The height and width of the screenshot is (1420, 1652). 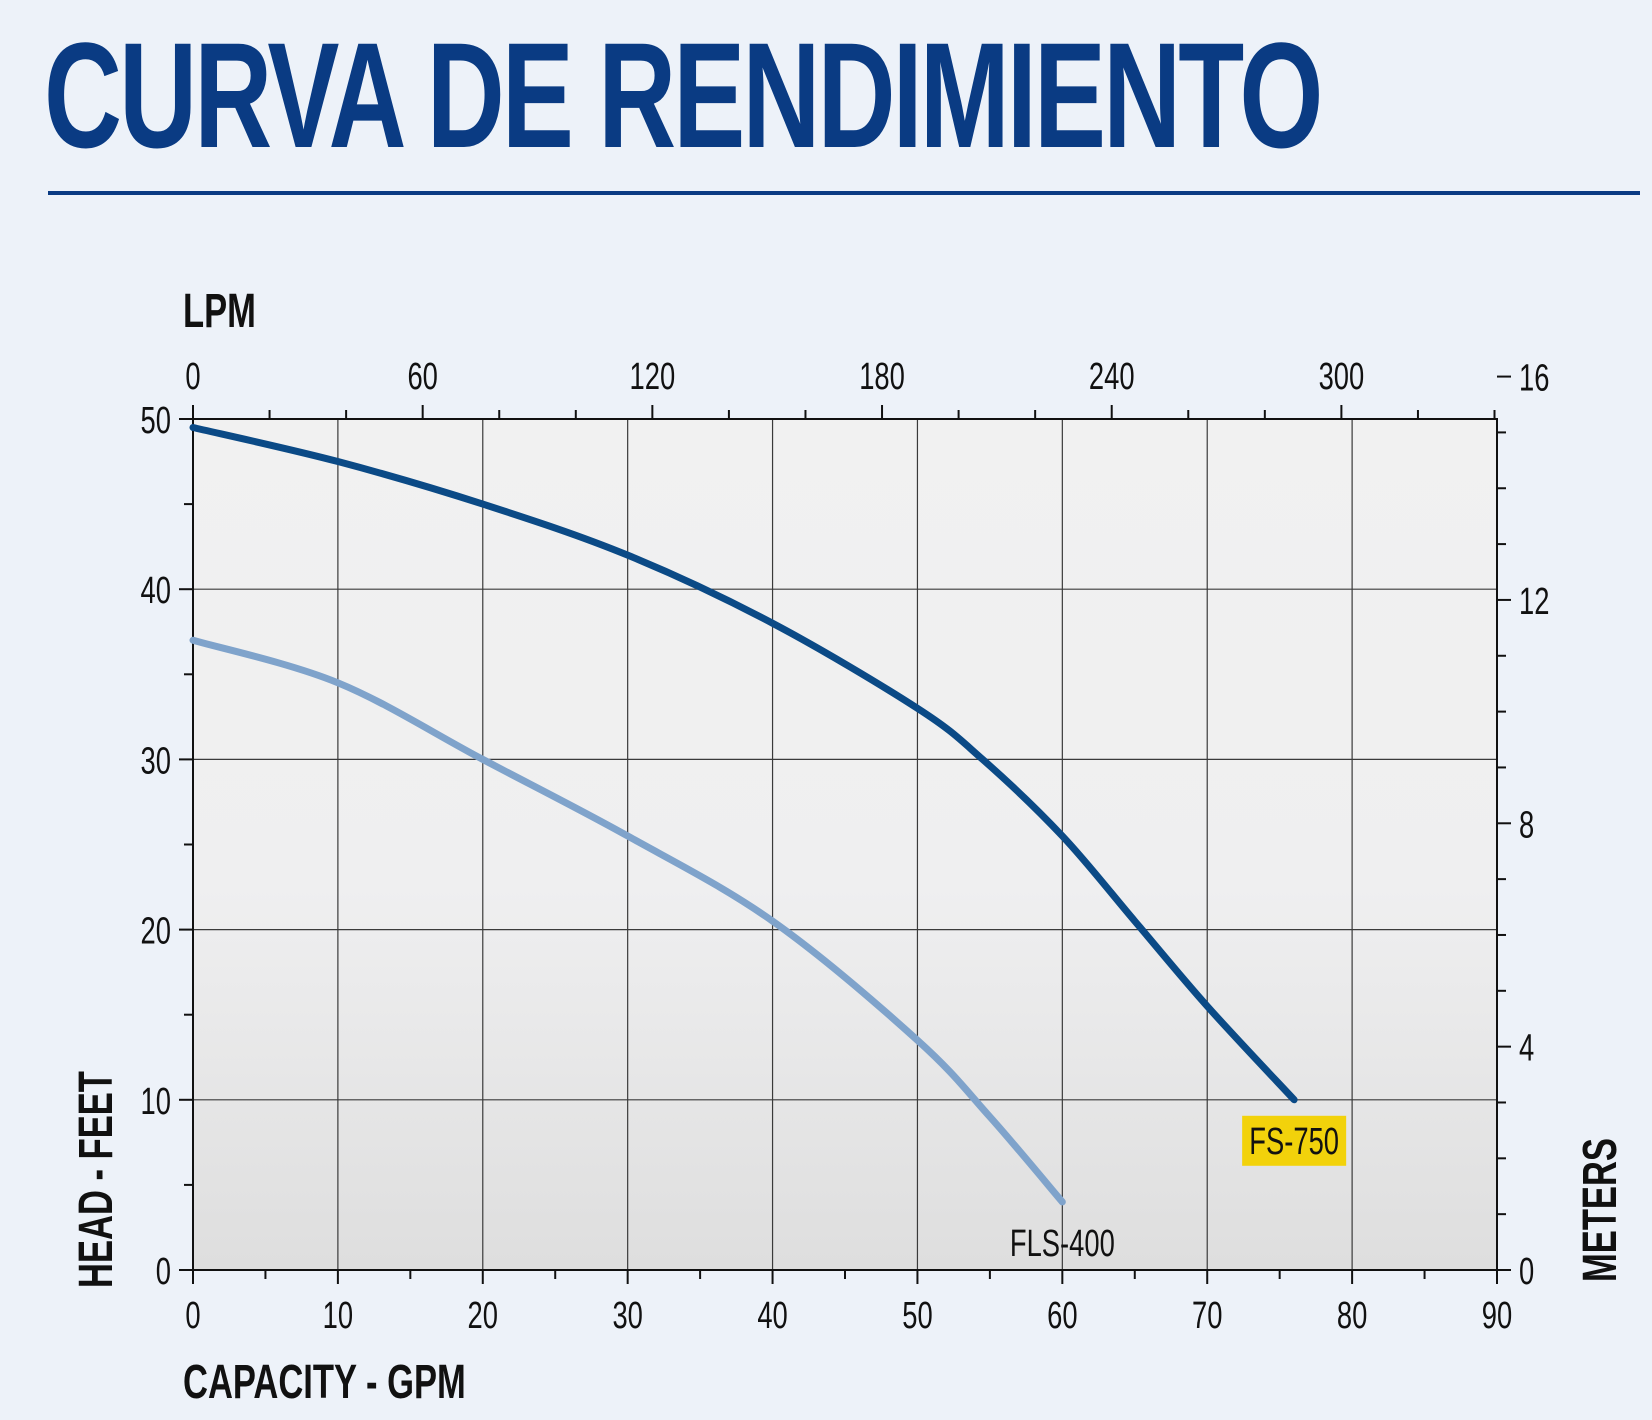 I want to click on y2-axis-title: METERS, so click(x=1599, y=1210).